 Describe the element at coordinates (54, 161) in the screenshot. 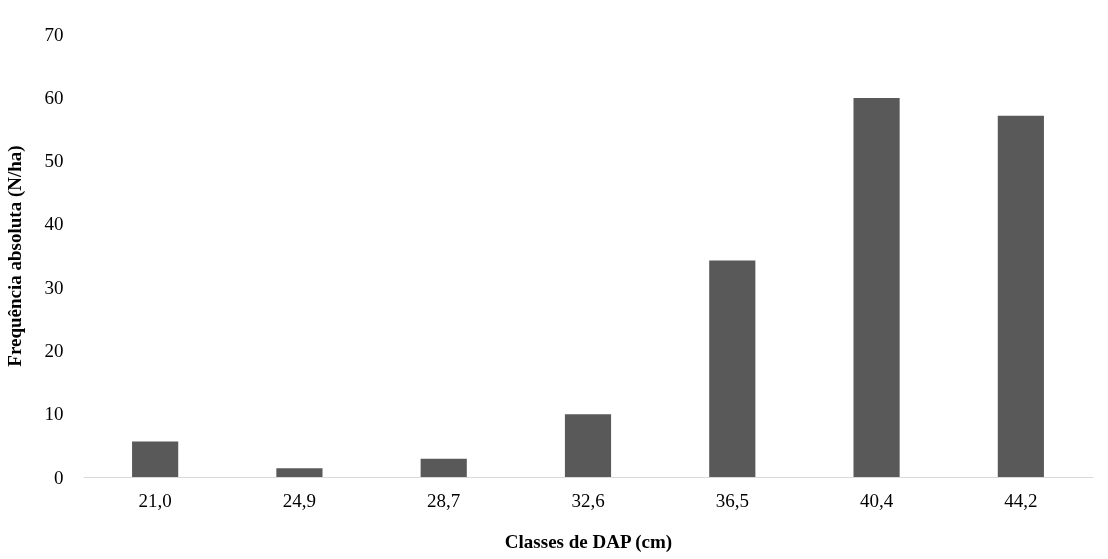

I see `y-tick-label: 50` at that location.